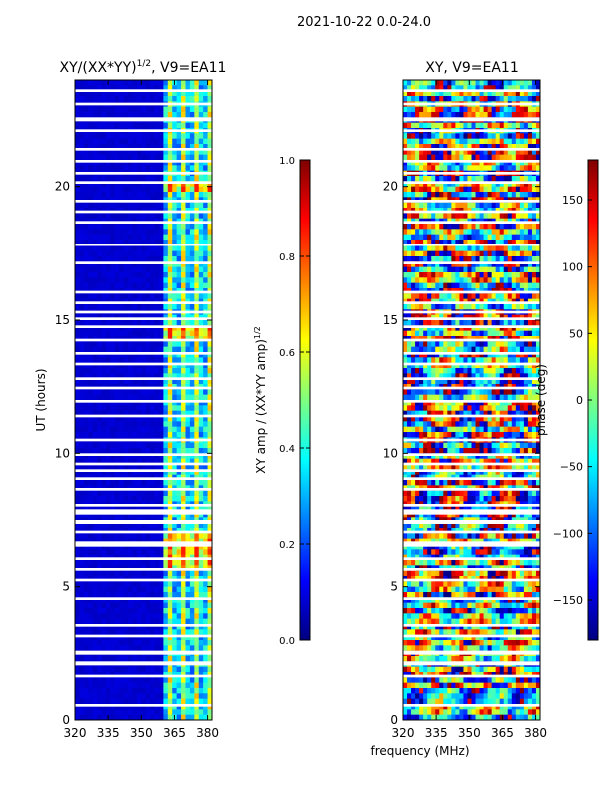 The image size is (600, 800). I want to click on amplitude-colorbar, so click(305, 400).